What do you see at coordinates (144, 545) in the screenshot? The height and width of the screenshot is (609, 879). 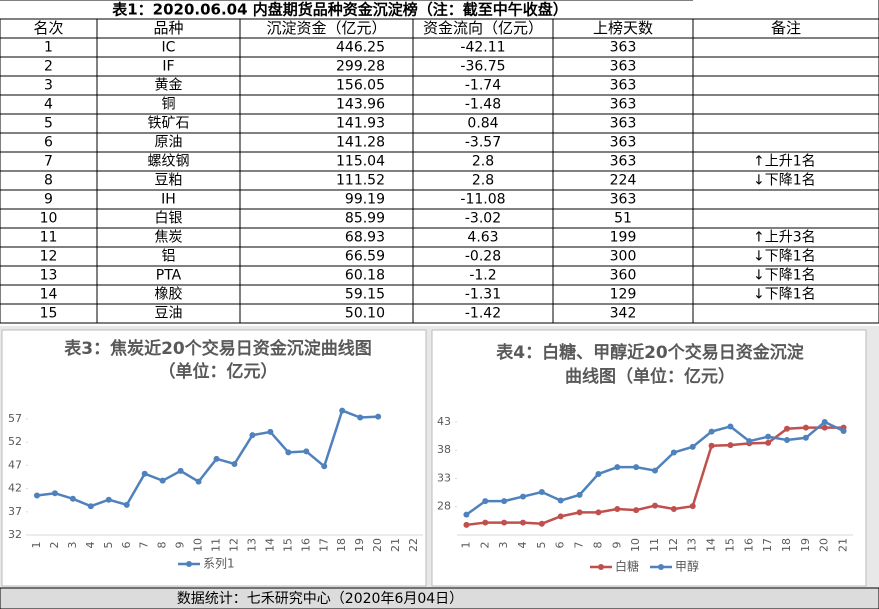 I see `x-tick-label: 7` at bounding box center [144, 545].